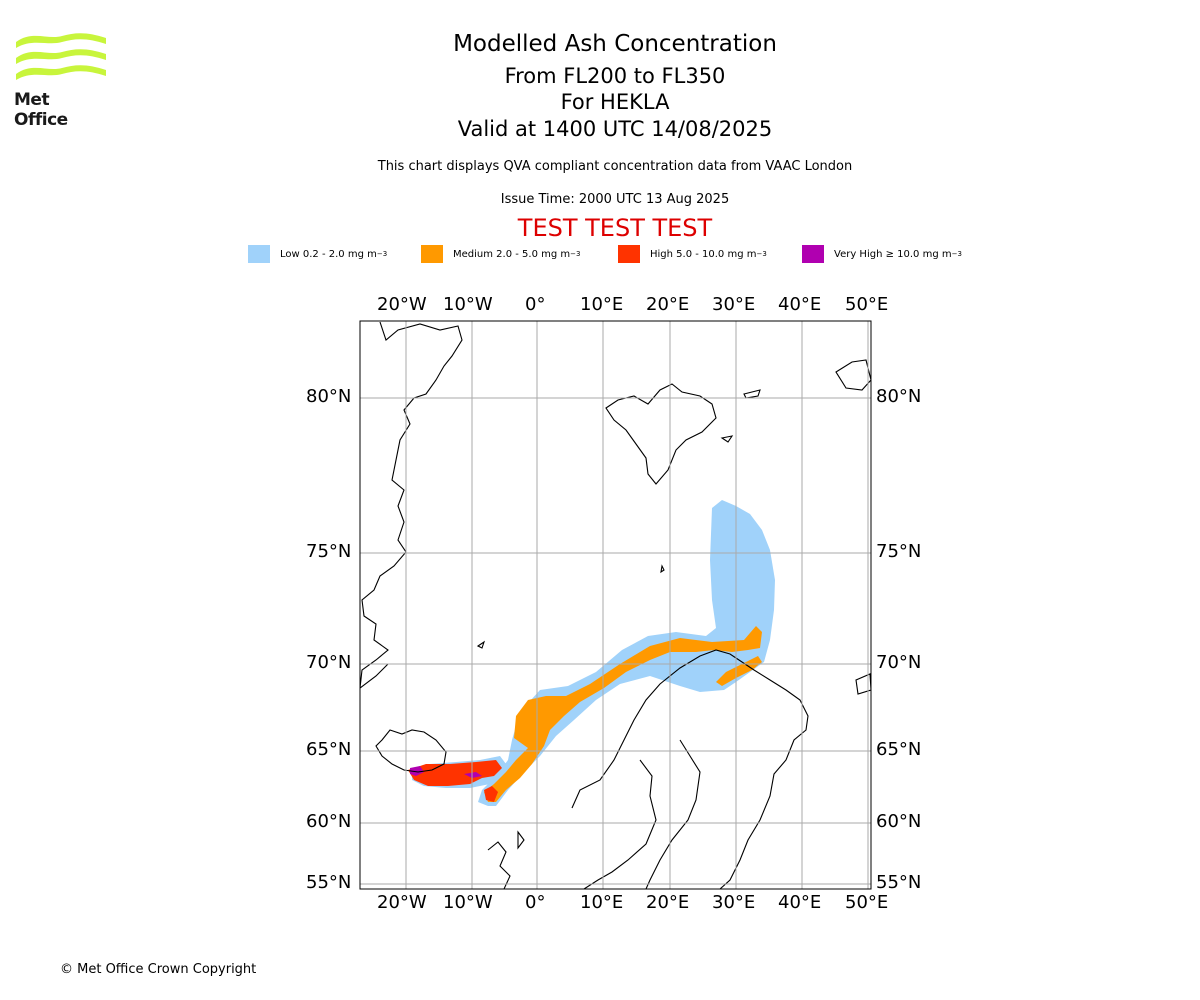  What do you see at coordinates (259, 254) in the screenshot?
I see `legend-swatch-low` at bounding box center [259, 254].